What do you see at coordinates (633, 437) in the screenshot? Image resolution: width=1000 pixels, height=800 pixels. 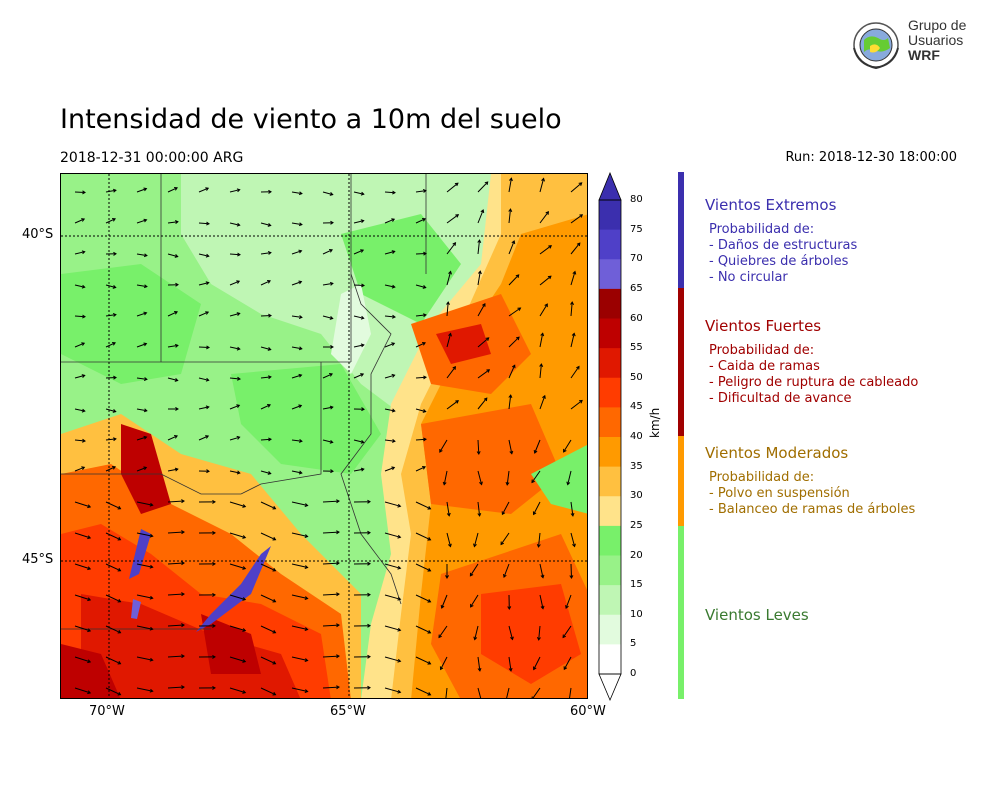 I see `colorbar: 80 75 70 65 60 55 50 45 40 35 30 25 20 15 10 5 0` at bounding box center [633, 437].